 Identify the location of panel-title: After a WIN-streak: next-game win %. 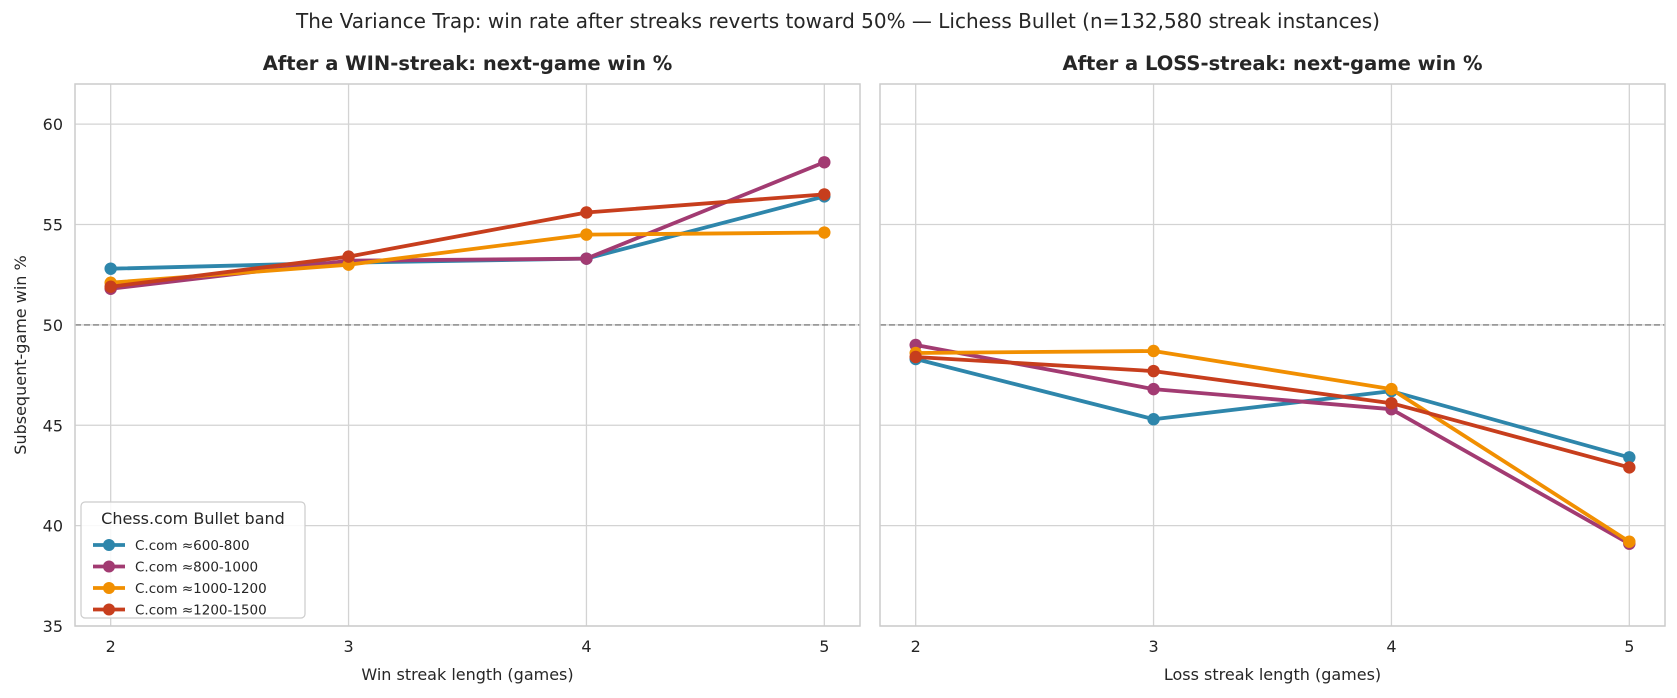
(468, 63).